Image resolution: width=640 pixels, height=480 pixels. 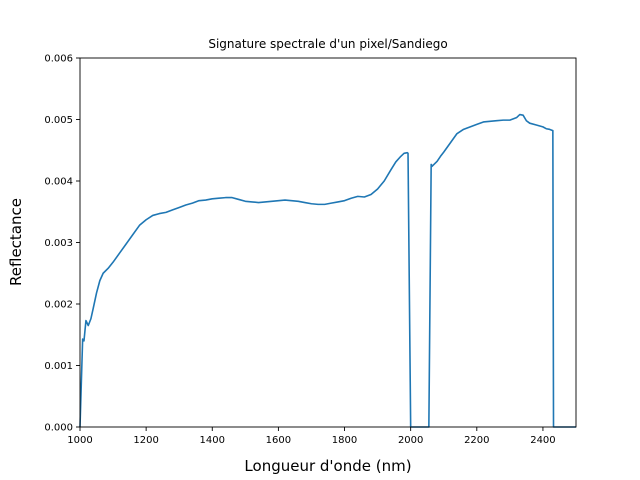 What do you see at coordinates (58, 428) in the screenshot?
I see `y-tick-label: 0.000` at bounding box center [58, 428].